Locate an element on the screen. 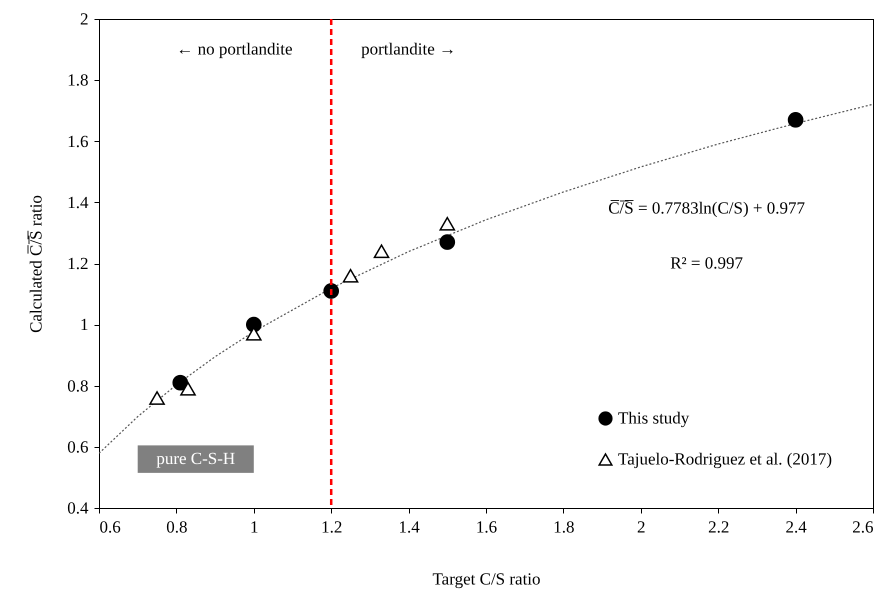 The width and height of the screenshot is (887, 590). x-tick-label: 2.2 is located at coordinates (719, 527).